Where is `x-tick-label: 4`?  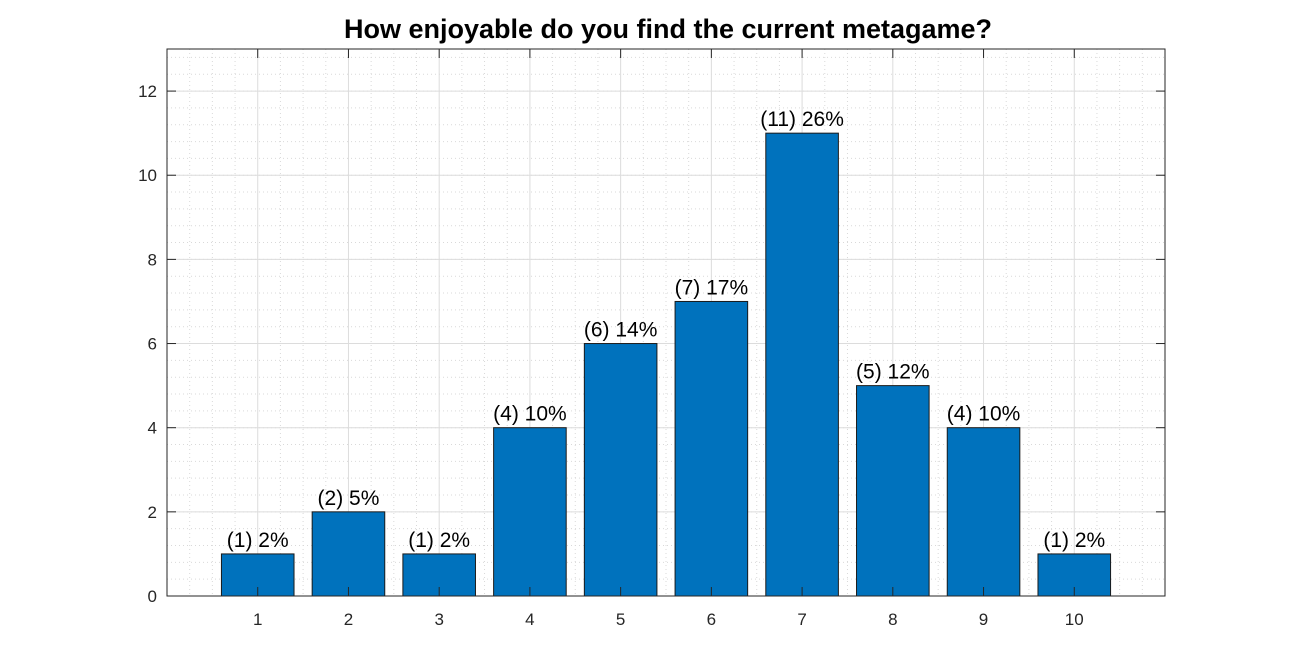 x-tick-label: 4 is located at coordinates (529, 619).